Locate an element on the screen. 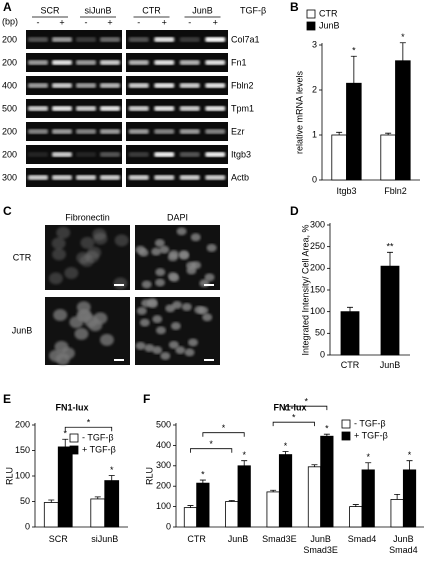  group-label: siJunB is located at coordinates (97, 10).